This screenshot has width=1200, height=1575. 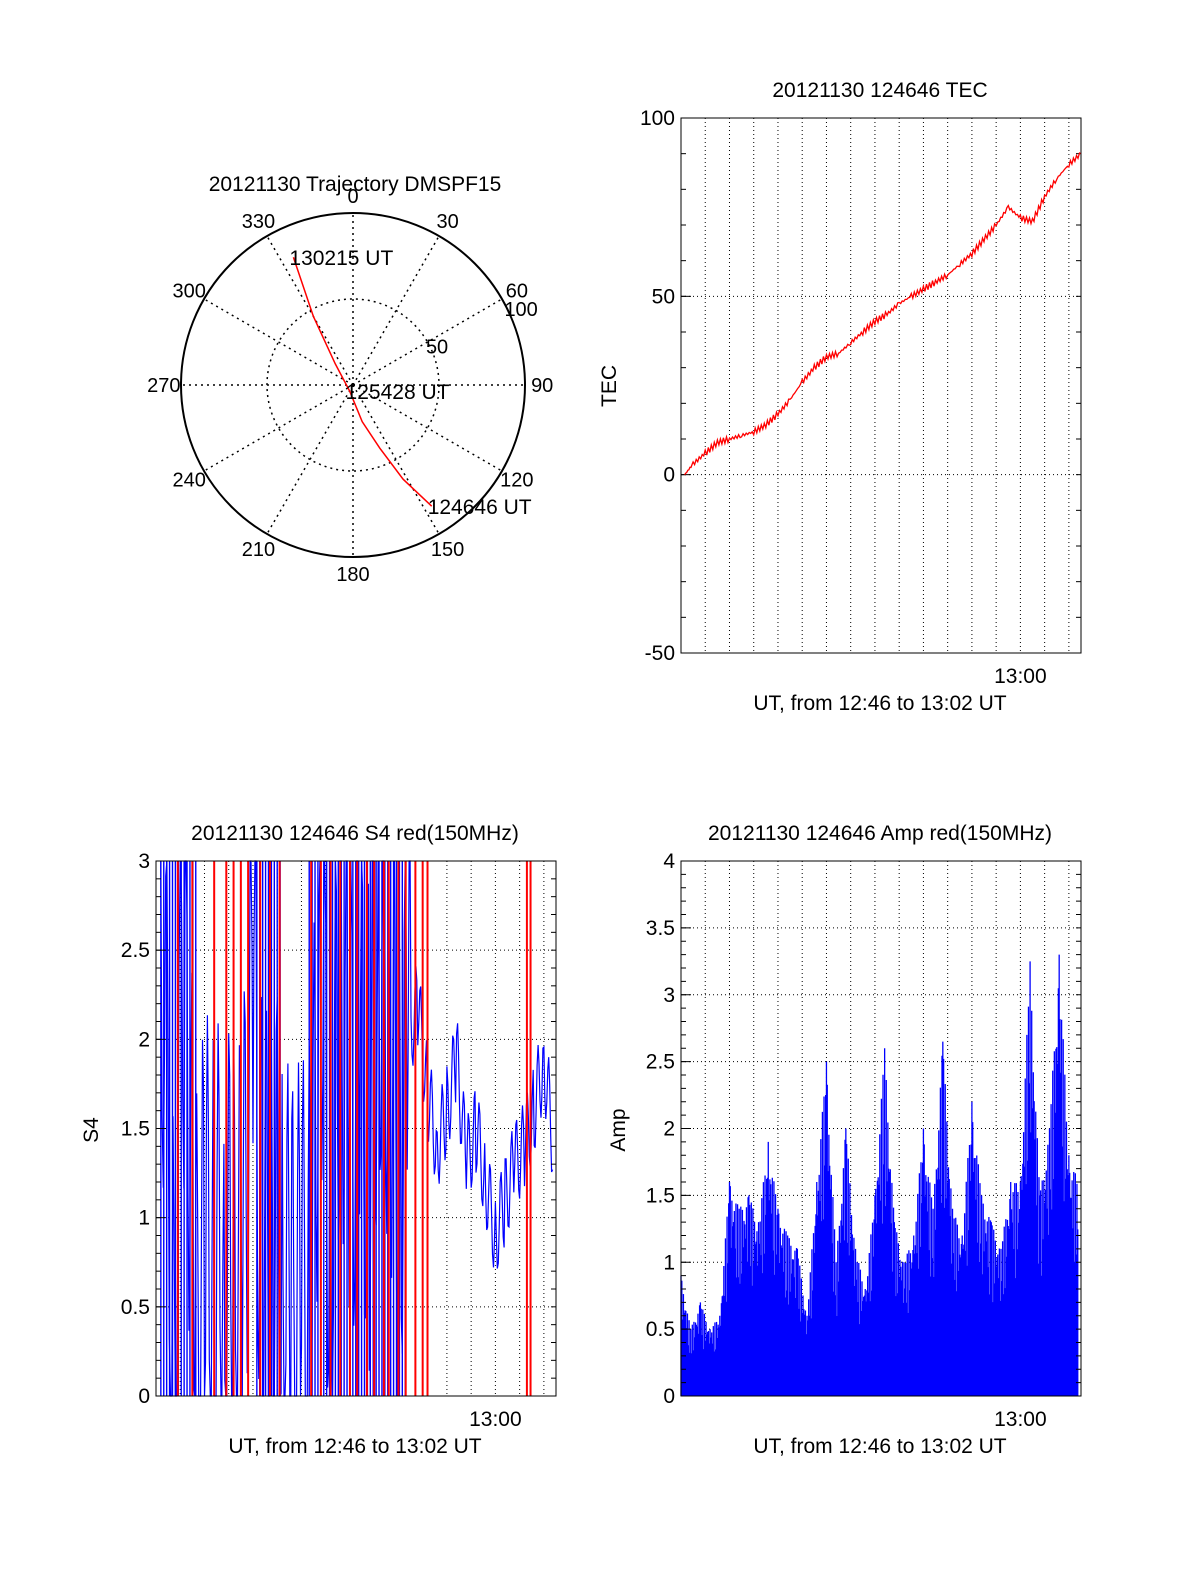 I want to click on amp-y-tick-label: 0, so click(x=669, y=1396).